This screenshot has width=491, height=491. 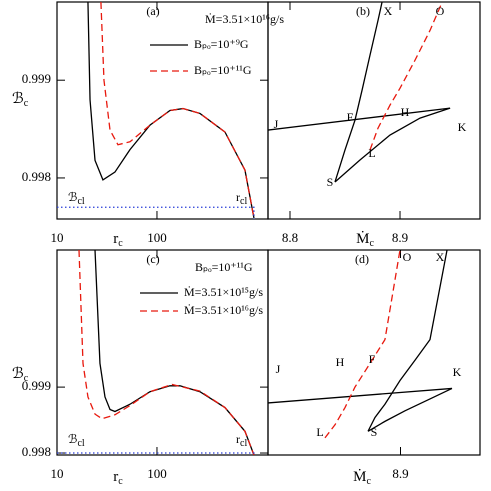 I want to click on panel-label: (b), so click(x=363, y=11).